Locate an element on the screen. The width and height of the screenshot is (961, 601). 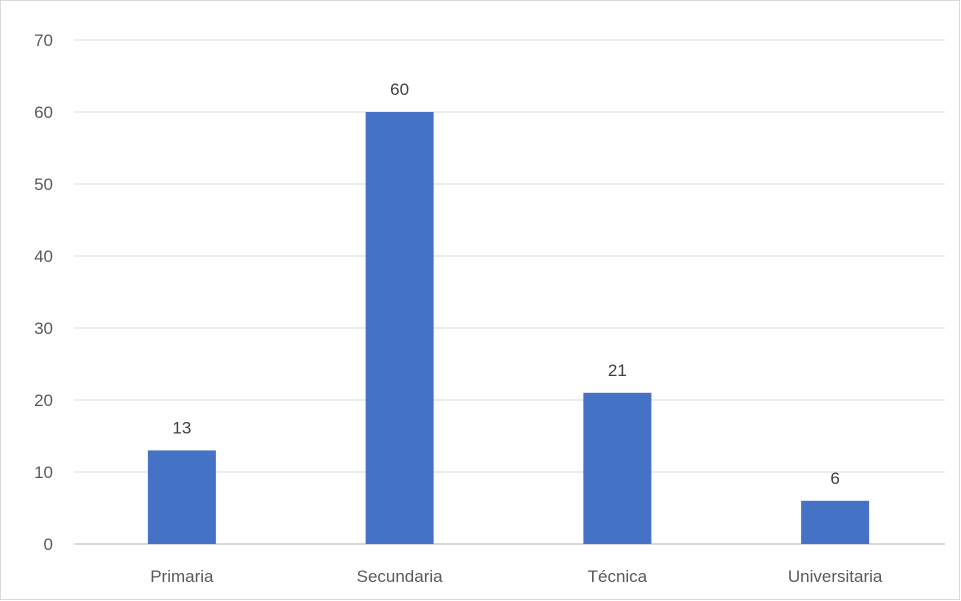
y-tick-label: 30 is located at coordinates (43, 328).